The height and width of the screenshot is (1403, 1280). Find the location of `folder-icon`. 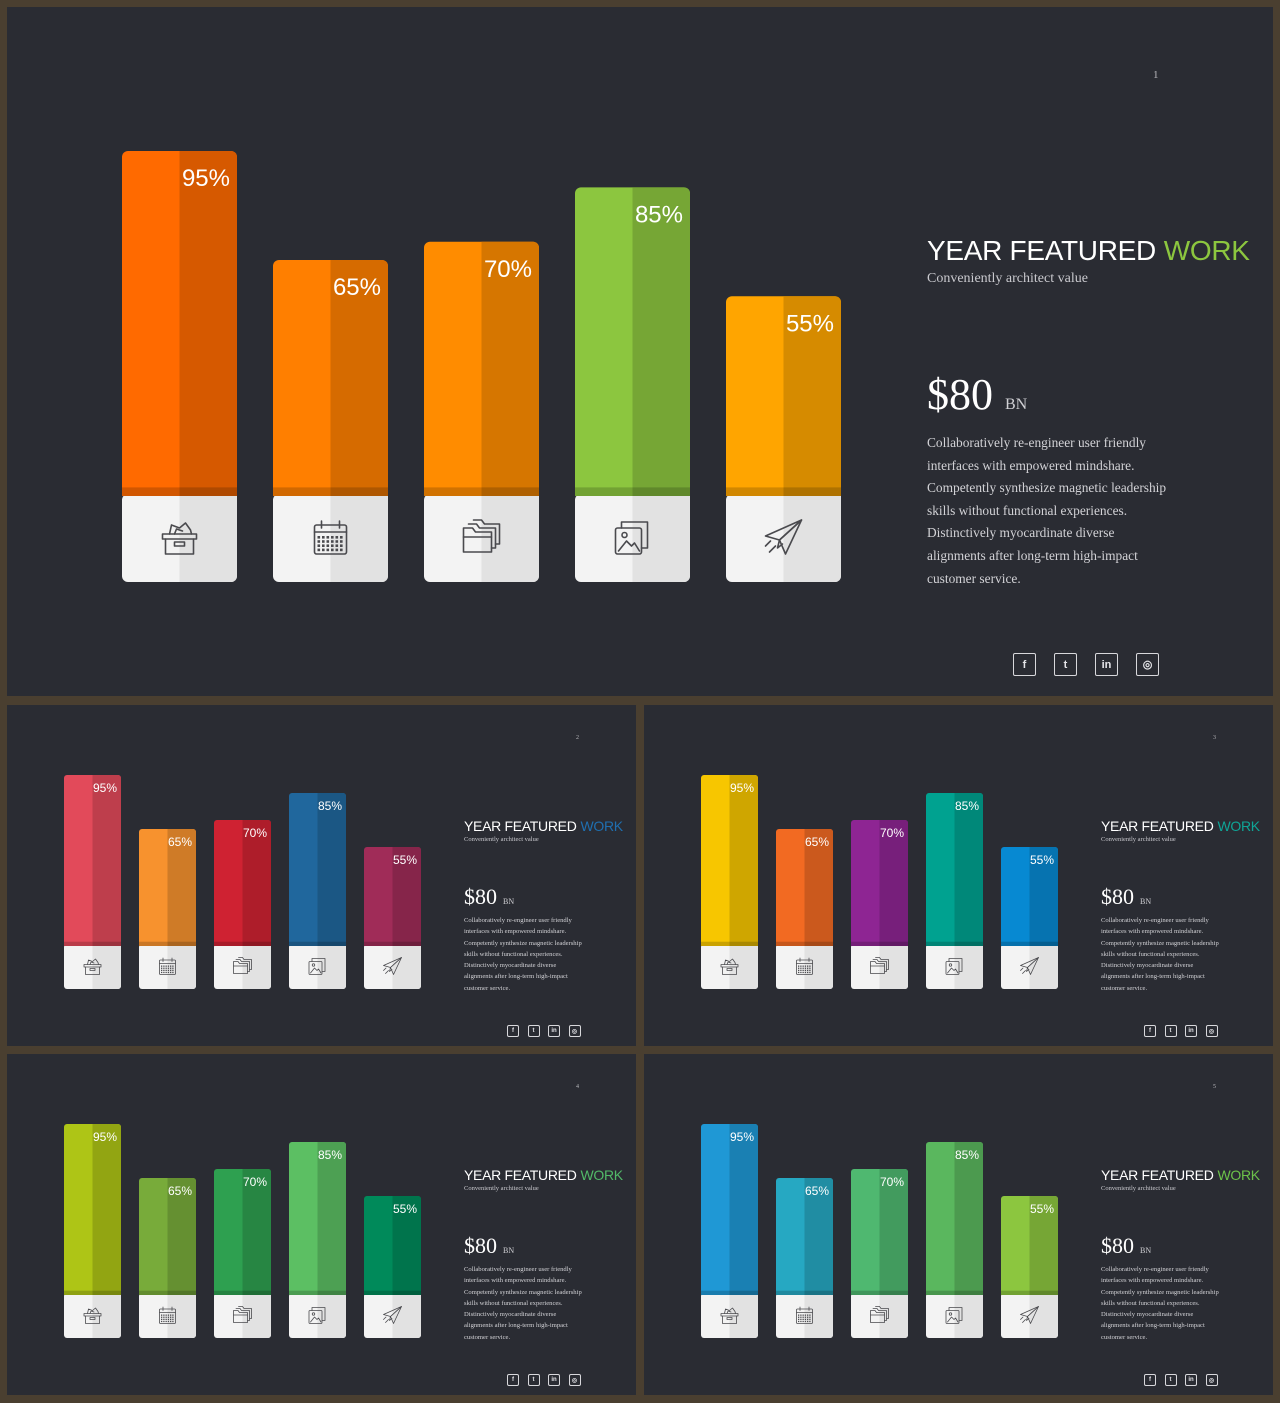

folder-icon is located at coordinates (879, 1314).